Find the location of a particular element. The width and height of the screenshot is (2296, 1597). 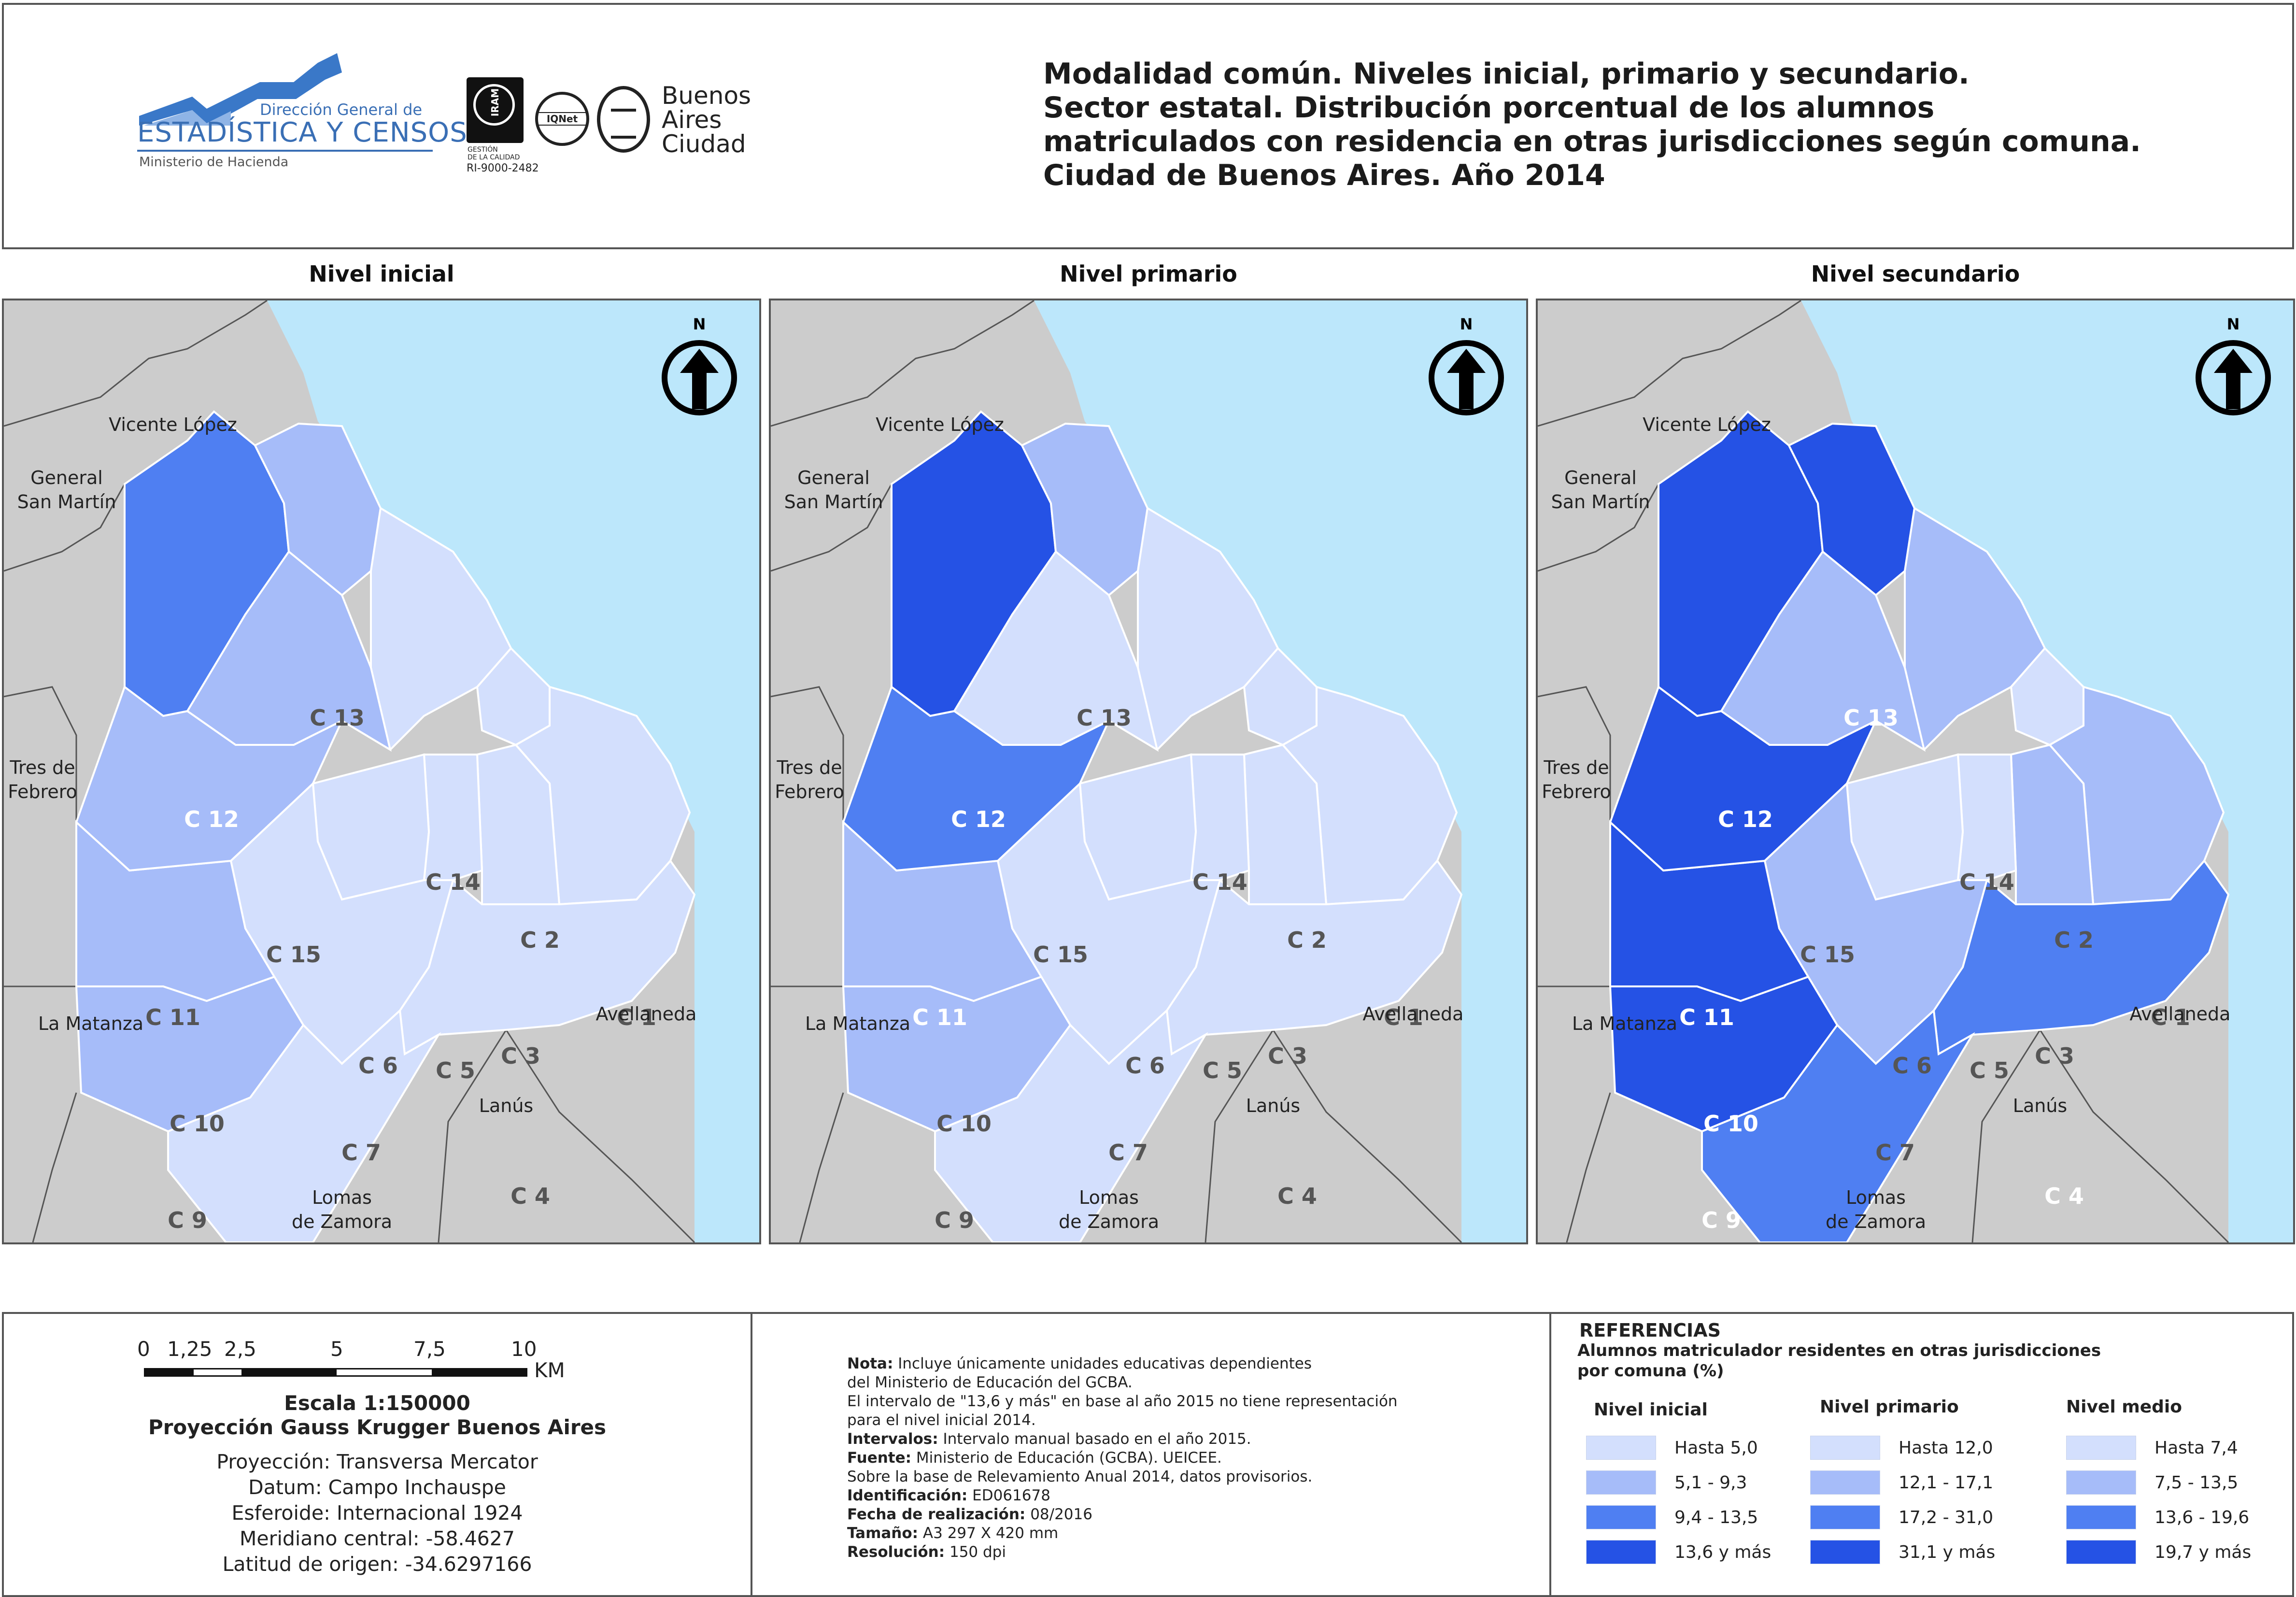

note-nota-2: del Ministerio de Educación del GCBA. is located at coordinates (990, 1382).